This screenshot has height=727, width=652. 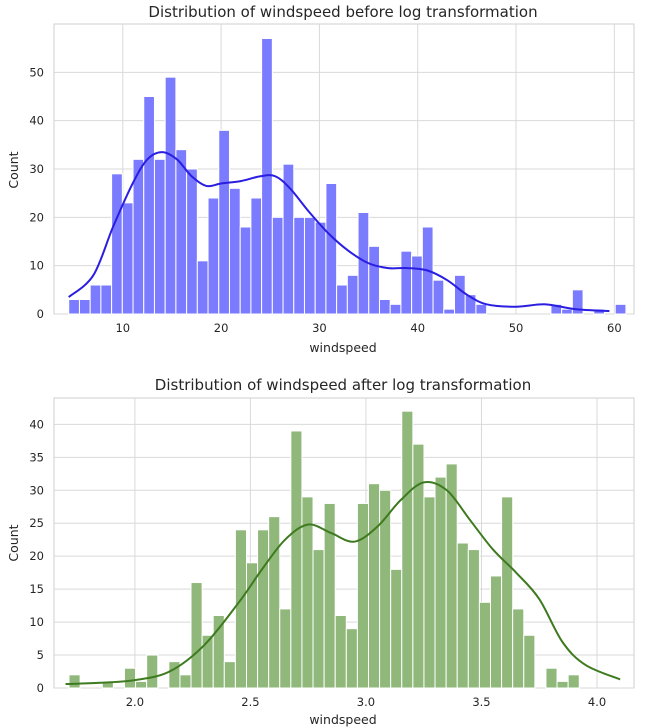 What do you see at coordinates (36, 424) in the screenshot?
I see `y-tick-label: 40` at bounding box center [36, 424].